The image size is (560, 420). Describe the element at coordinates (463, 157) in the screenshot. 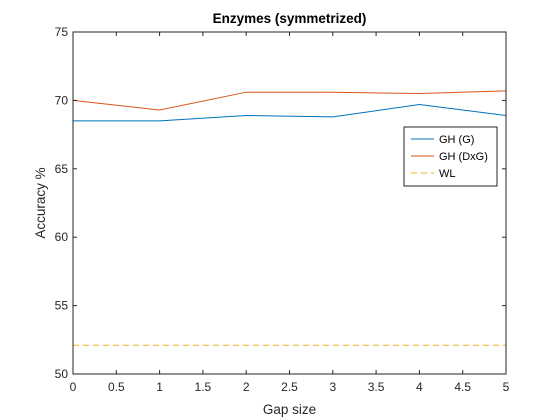

I see `legend-entry-label: GH (DxG)` at that location.